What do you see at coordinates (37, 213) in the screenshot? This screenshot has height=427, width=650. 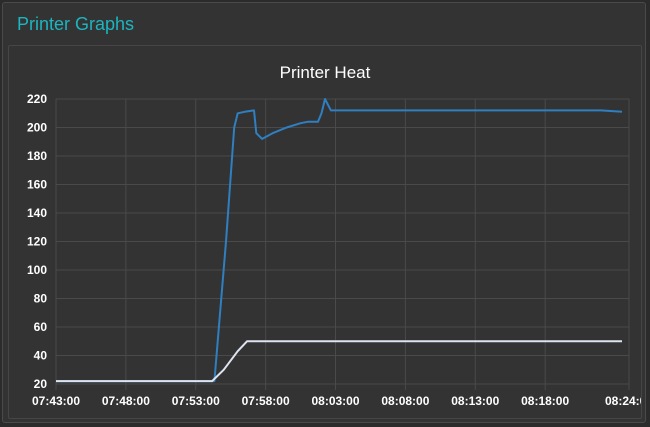 I see `y-tick-label: 140` at bounding box center [37, 213].